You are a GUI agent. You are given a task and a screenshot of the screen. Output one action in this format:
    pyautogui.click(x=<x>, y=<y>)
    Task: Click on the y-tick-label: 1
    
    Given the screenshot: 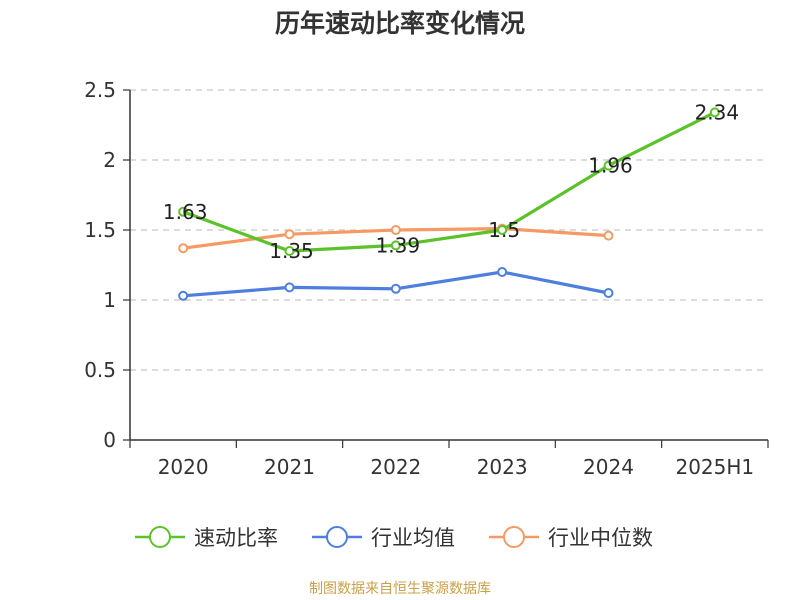 What is the action you would take?
    pyautogui.click(x=109, y=300)
    